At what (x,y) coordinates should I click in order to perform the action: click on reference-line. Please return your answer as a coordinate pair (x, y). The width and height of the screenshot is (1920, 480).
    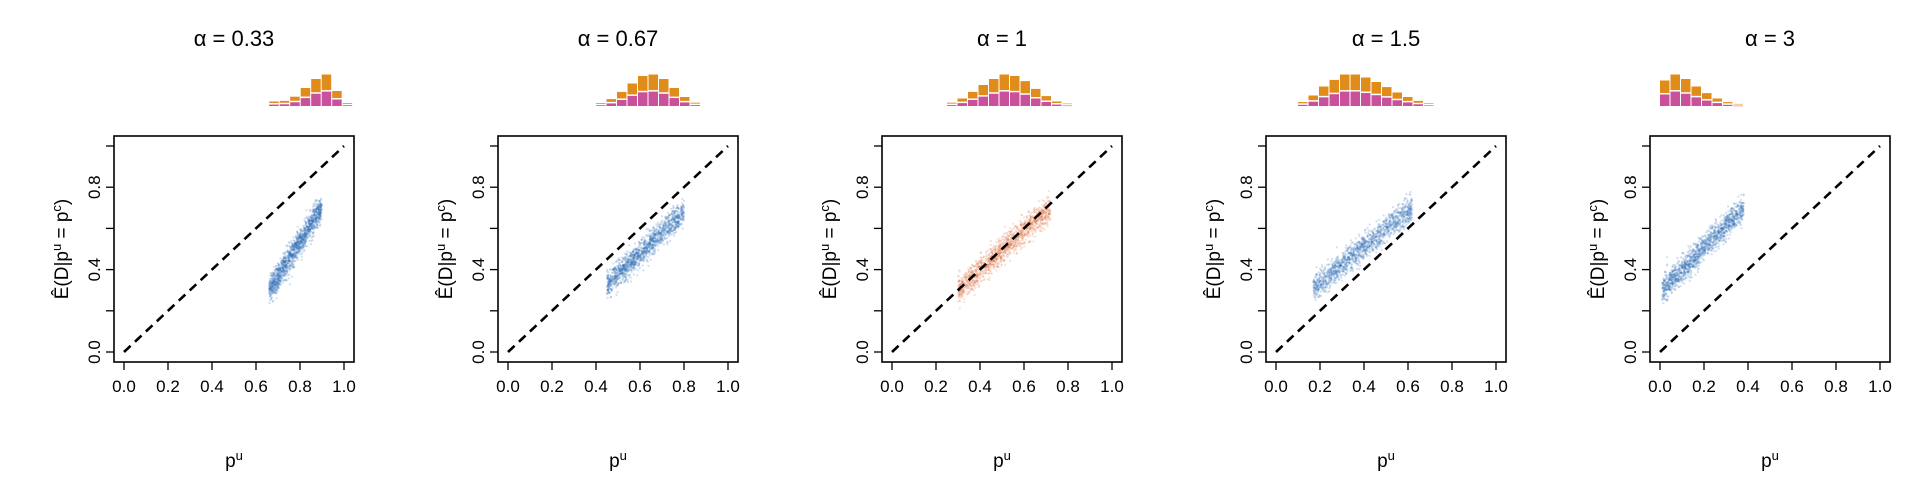
    Looking at the image, I should click on (1002, 249).